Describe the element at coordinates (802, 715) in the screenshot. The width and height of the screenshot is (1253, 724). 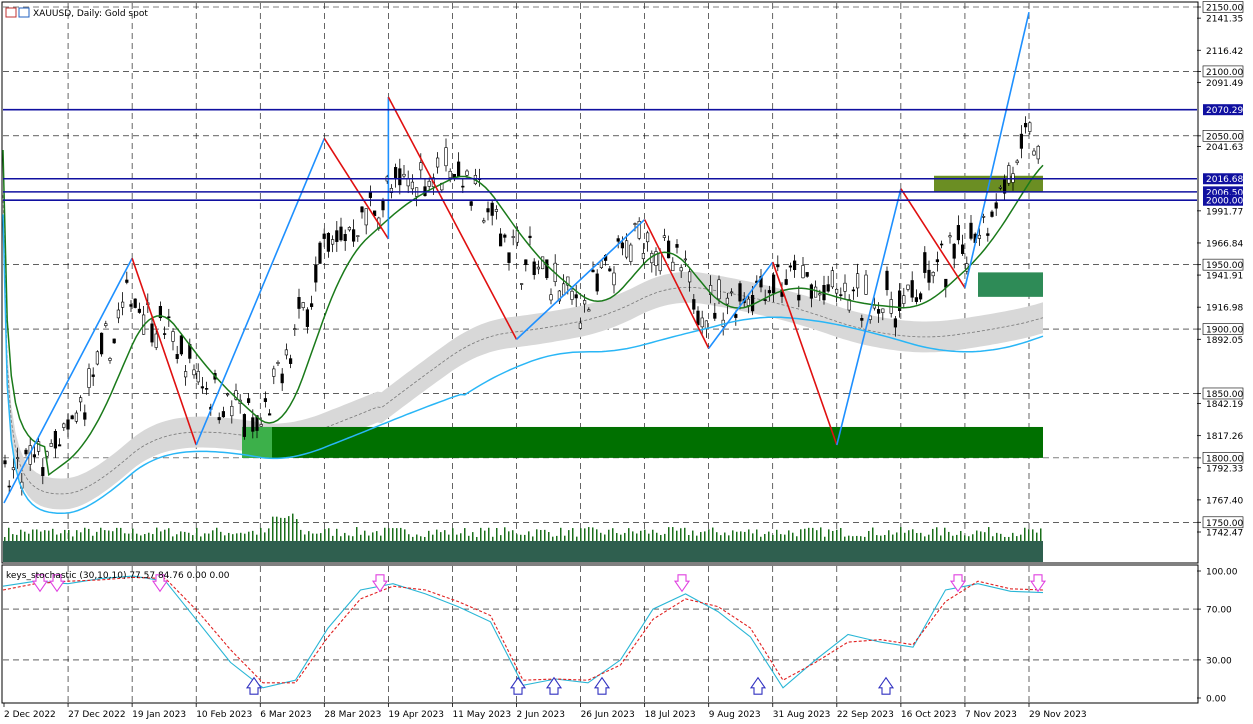
I see `time-label: 31 Aug 2023` at that location.